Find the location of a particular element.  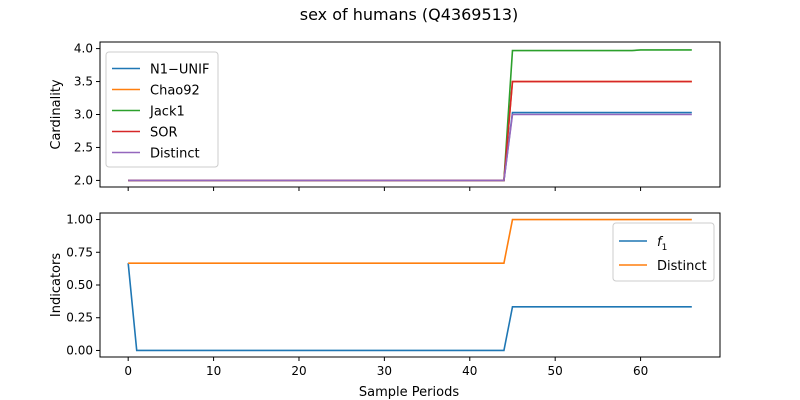

x-axis-label: Sample Periods is located at coordinates (409, 392).